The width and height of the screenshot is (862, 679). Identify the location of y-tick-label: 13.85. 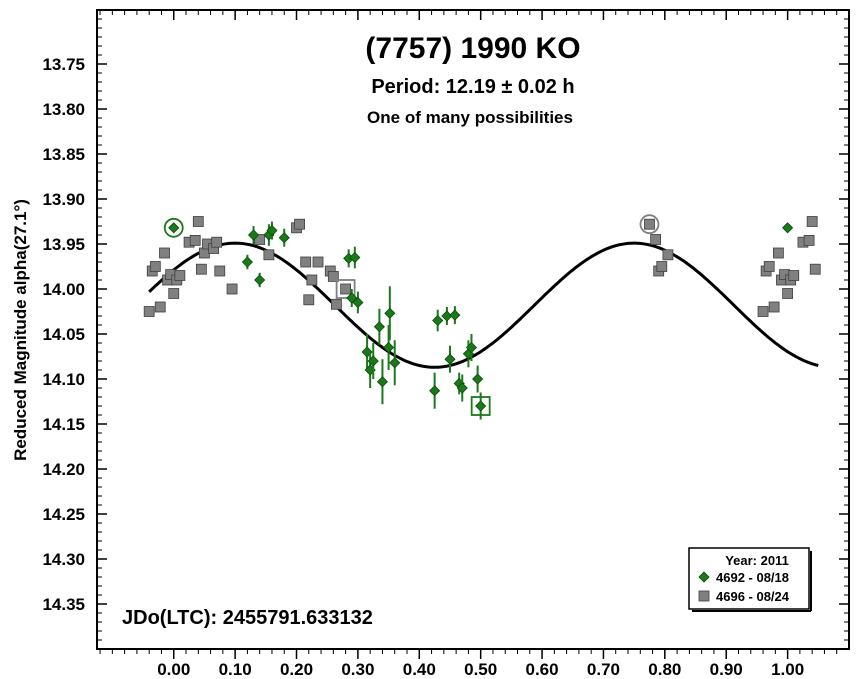
(63, 154).